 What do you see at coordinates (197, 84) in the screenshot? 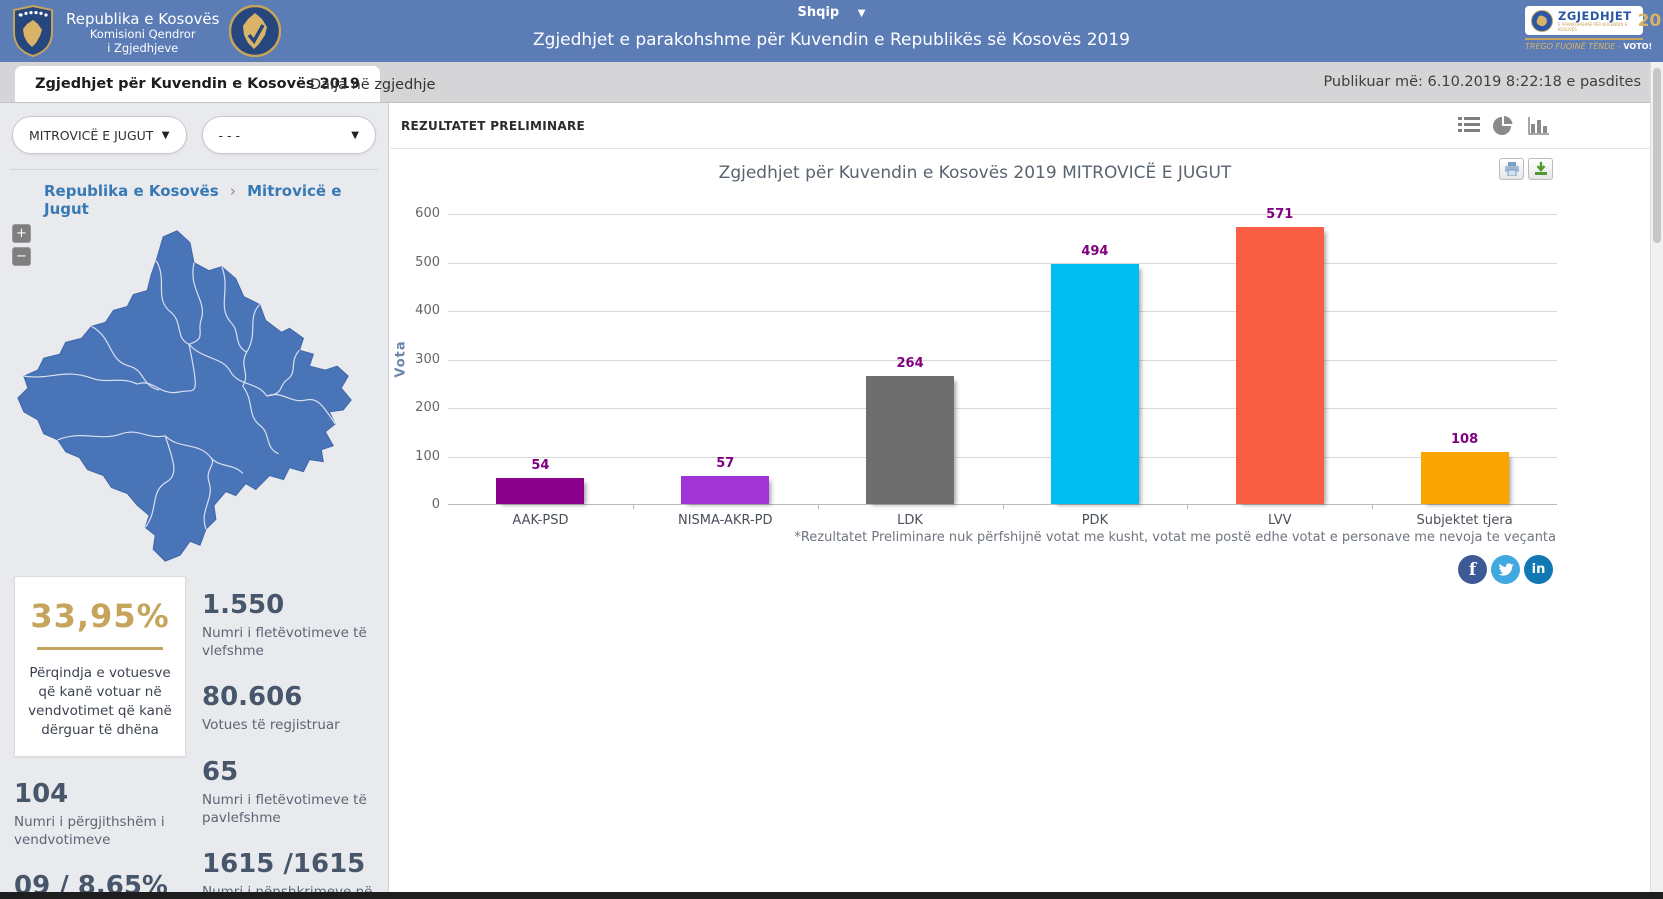
I see `tab-zgjedhjet-kuvendin: Zgjedhjet për Kuvendin e Kosovës 2019` at bounding box center [197, 84].